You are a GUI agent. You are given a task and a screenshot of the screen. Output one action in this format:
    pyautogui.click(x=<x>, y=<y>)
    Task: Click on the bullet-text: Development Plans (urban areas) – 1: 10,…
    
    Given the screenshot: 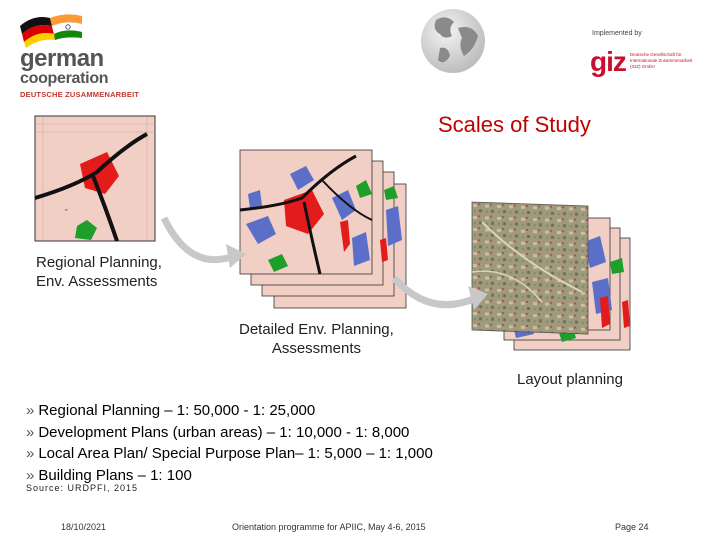 What is the action you would take?
    pyautogui.click(x=224, y=432)
    